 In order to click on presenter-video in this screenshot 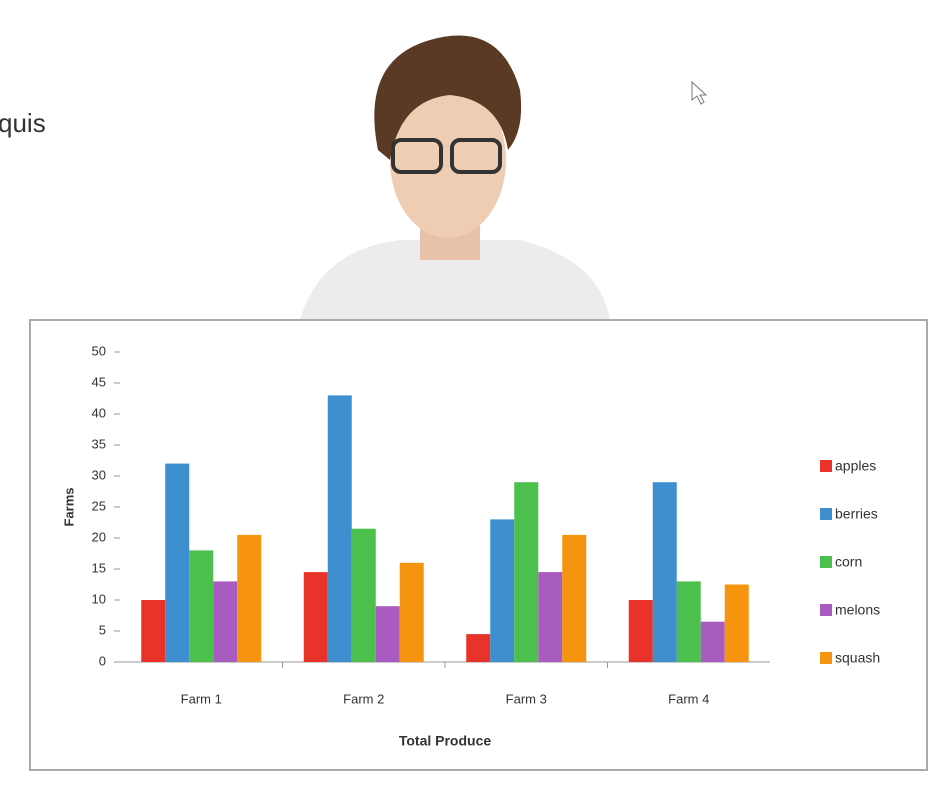, I will do `click(455, 177)`.